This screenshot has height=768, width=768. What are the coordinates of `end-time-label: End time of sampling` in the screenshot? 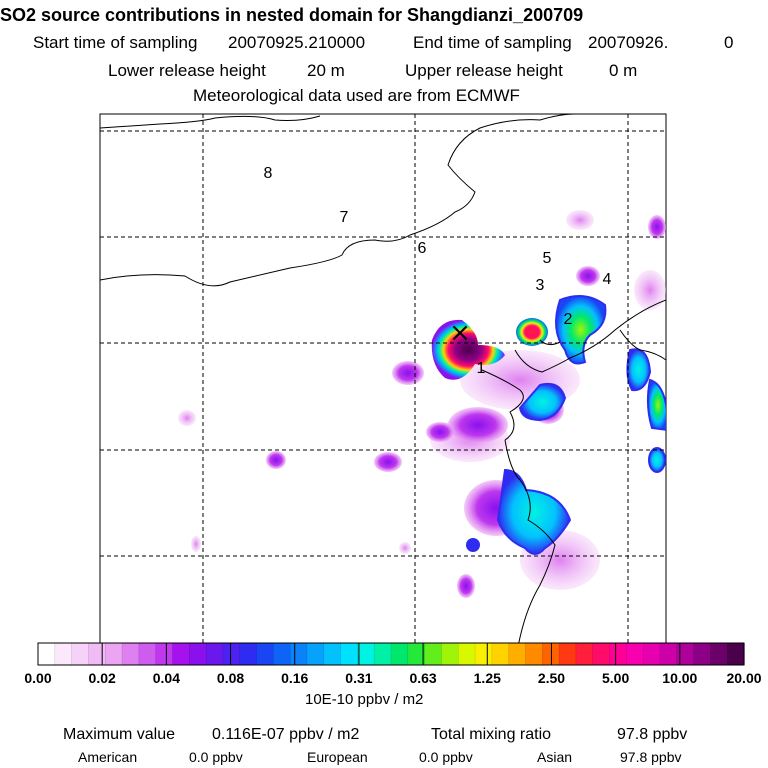 It's located at (492, 42).